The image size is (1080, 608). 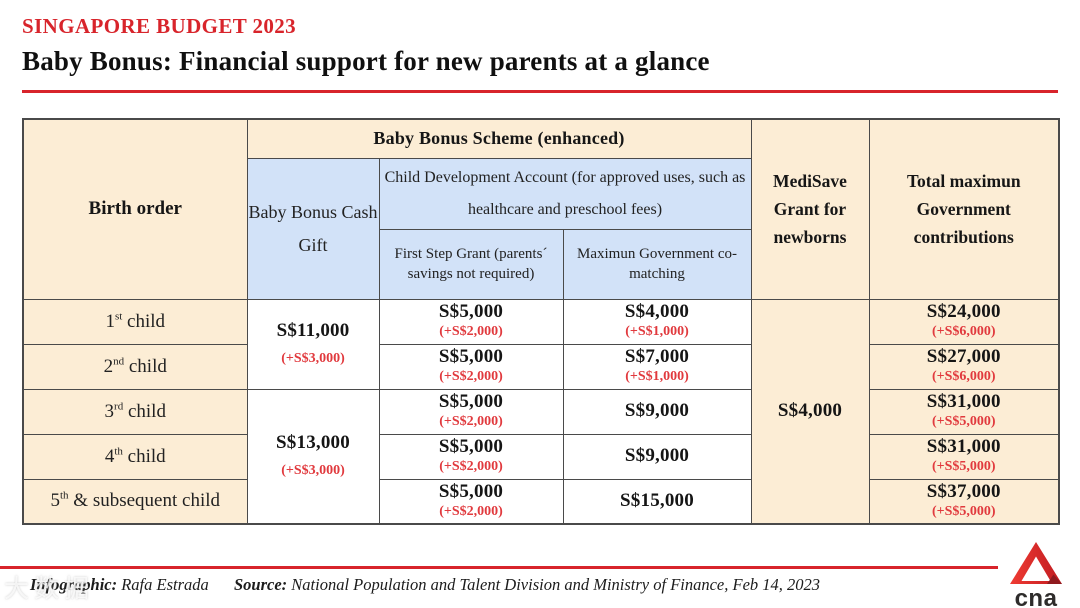 I want to click on kicker: SINGAPORE BUDGET 2023, so click(x=159, y=26).